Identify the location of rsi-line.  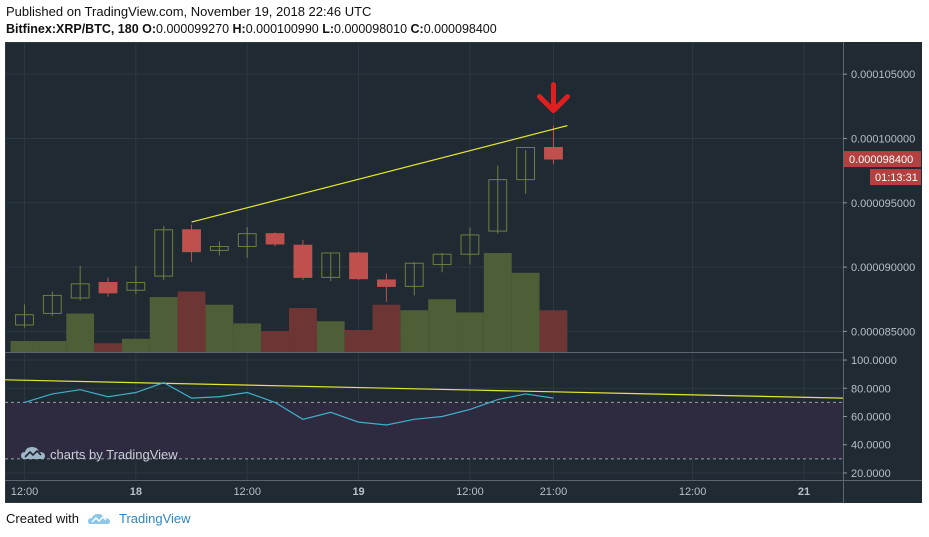
(289, 403).